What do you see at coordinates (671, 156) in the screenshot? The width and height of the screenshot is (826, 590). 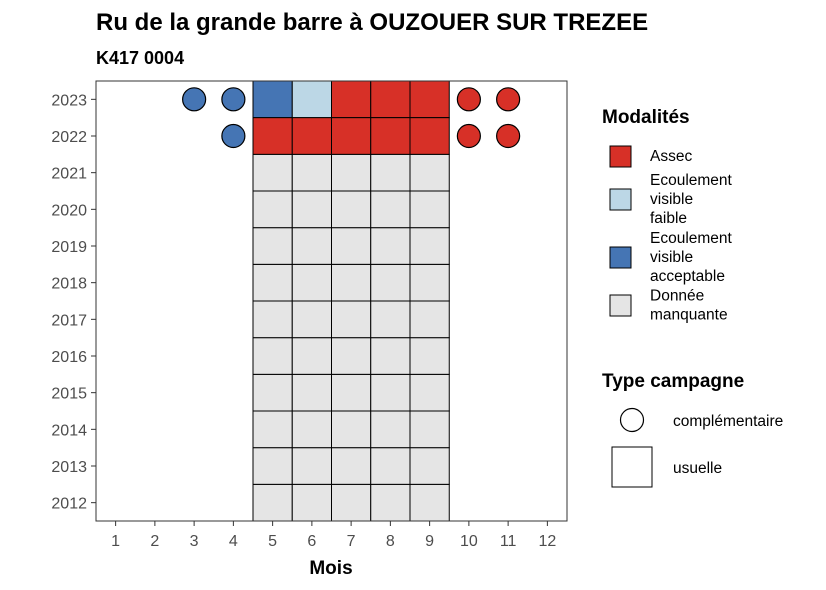 I see `legend-label-assec: Assec` at bounding box center [671, 156].